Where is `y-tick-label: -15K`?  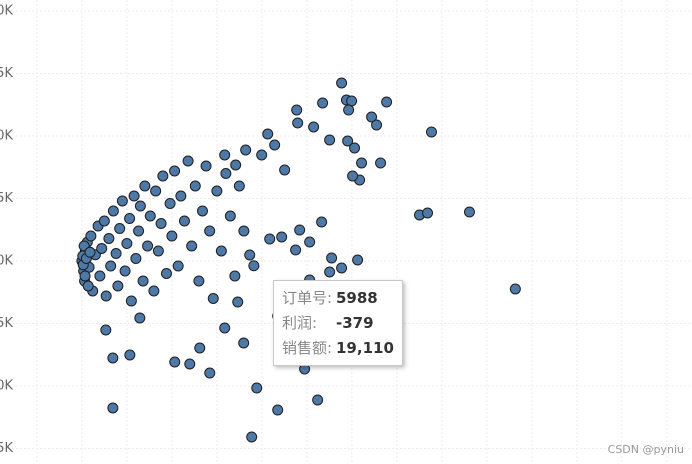 y-tick-label: -15K is located at coordinates (6, 448).